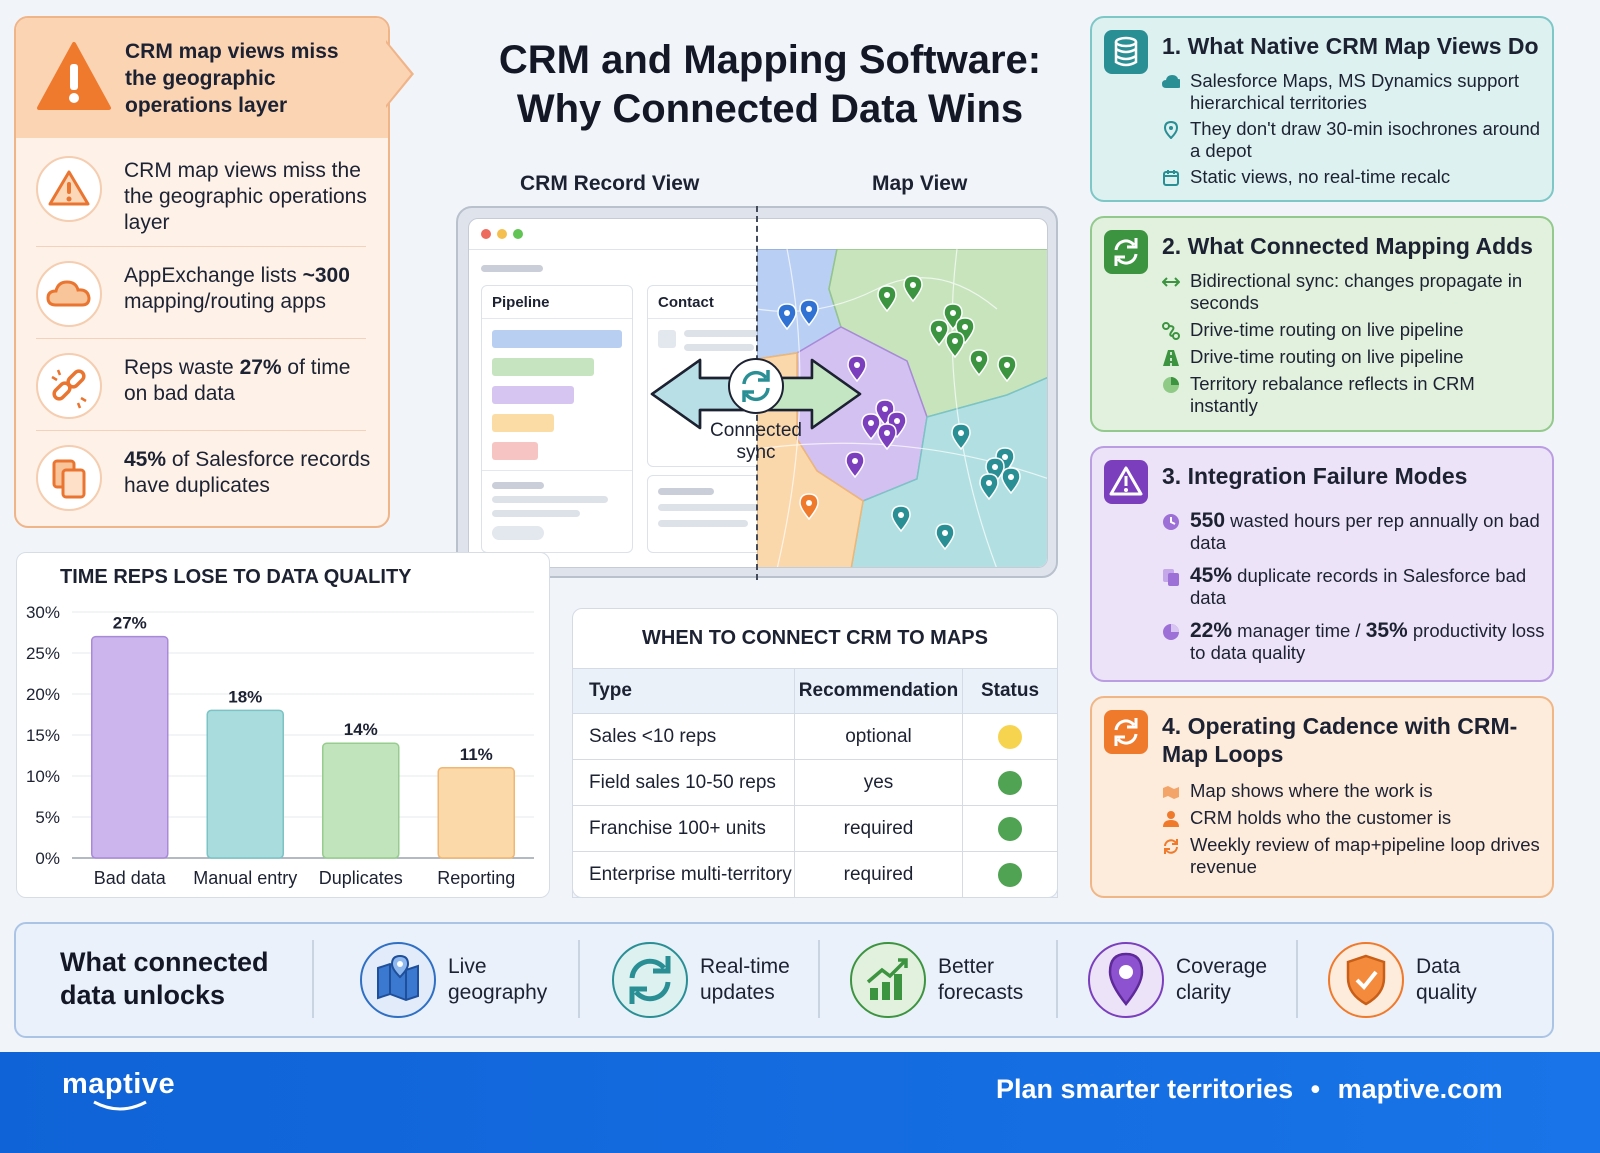 The image size is (1600, 1153). Describe the element at coordinates (899, 413) in the screenshot. I see `map-pins` at that location.